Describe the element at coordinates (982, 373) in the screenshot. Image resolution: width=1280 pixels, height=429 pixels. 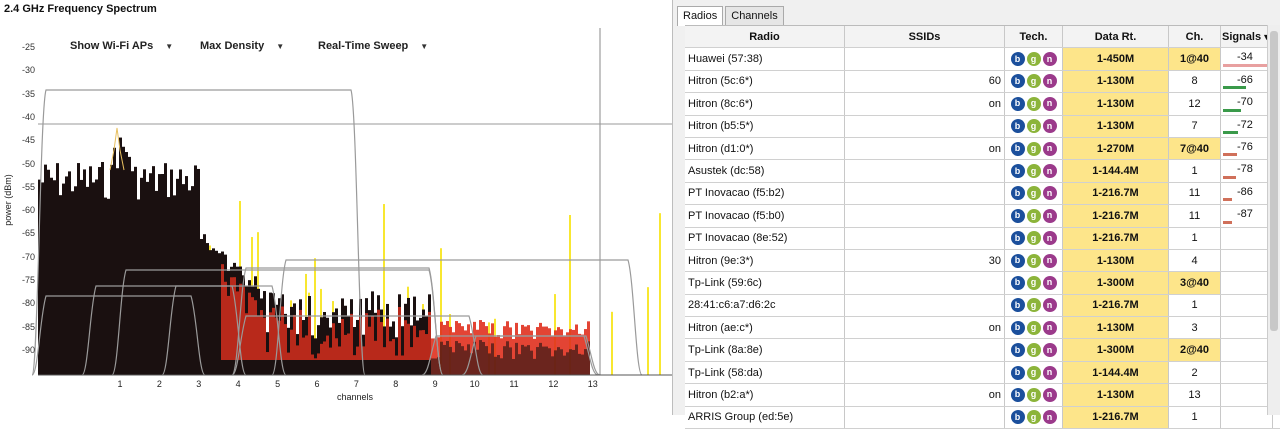
I see `table-row: Tp-Link (58:da) b g n 1-144.4M 2` at that location.